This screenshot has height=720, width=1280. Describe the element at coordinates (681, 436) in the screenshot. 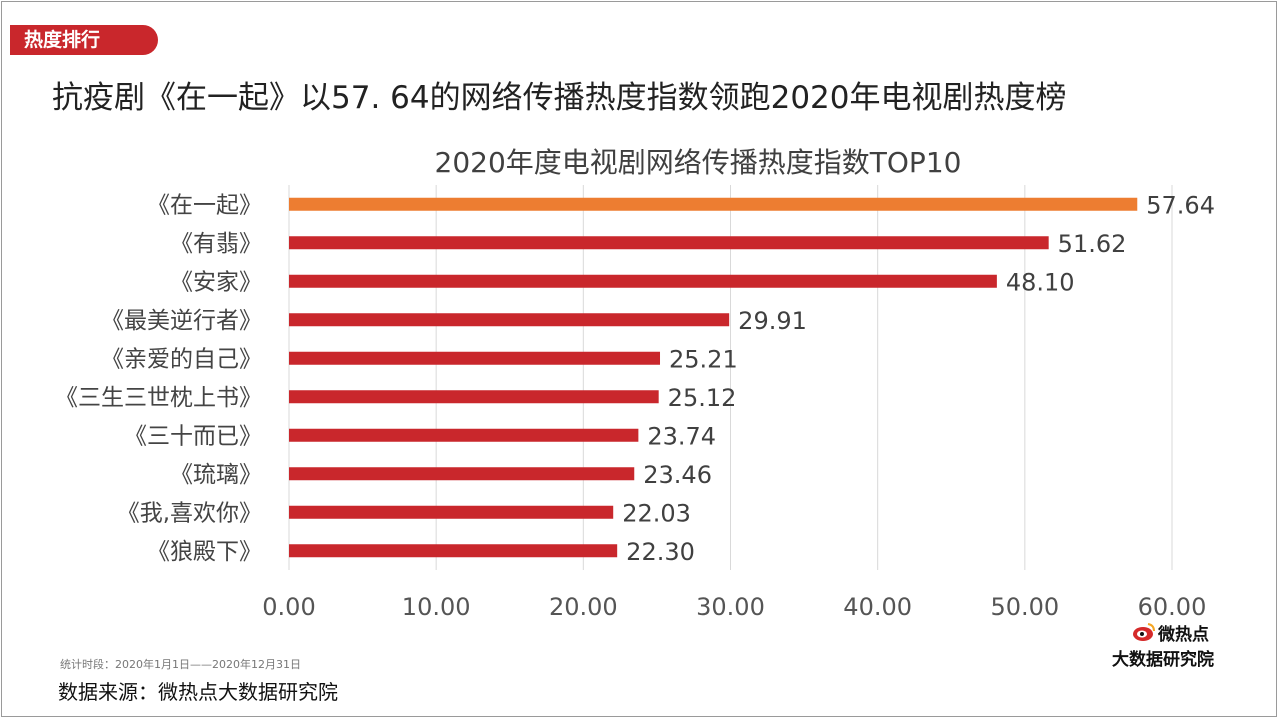

I see `value-label: 23.74` at that location.